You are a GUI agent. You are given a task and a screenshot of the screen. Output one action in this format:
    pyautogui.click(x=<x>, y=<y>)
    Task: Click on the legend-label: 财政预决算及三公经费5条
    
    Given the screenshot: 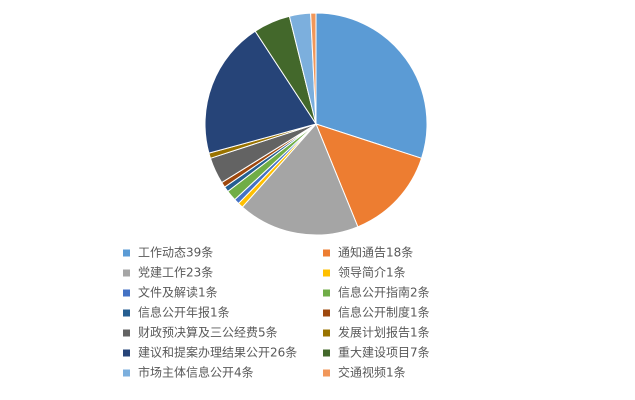 What is the action you would take?
    pyautogui.click(x=208, y=332)
    